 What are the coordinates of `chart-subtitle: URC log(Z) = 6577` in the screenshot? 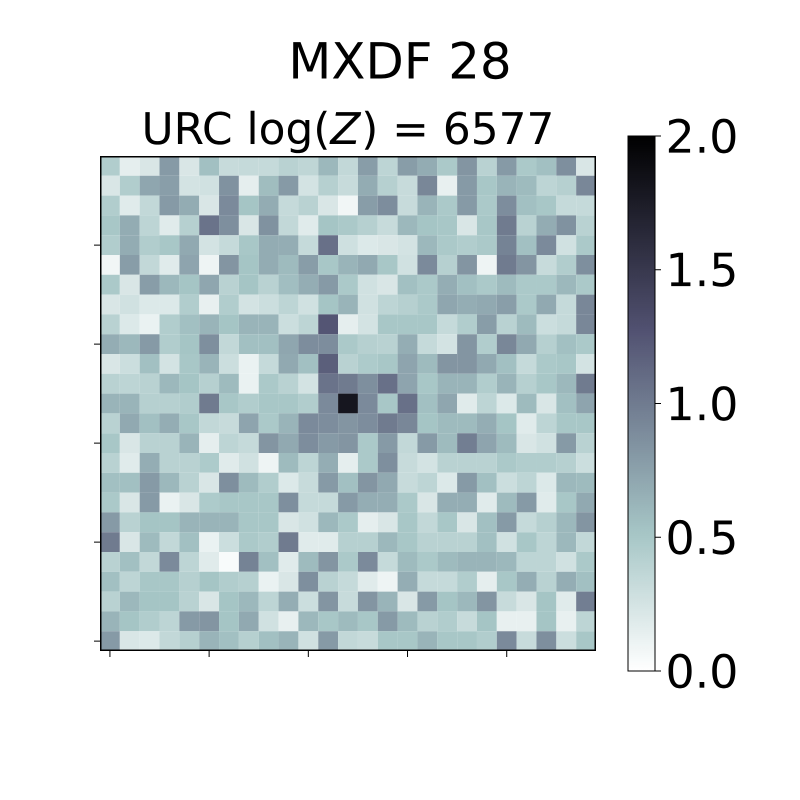 It's located at (348, 132).